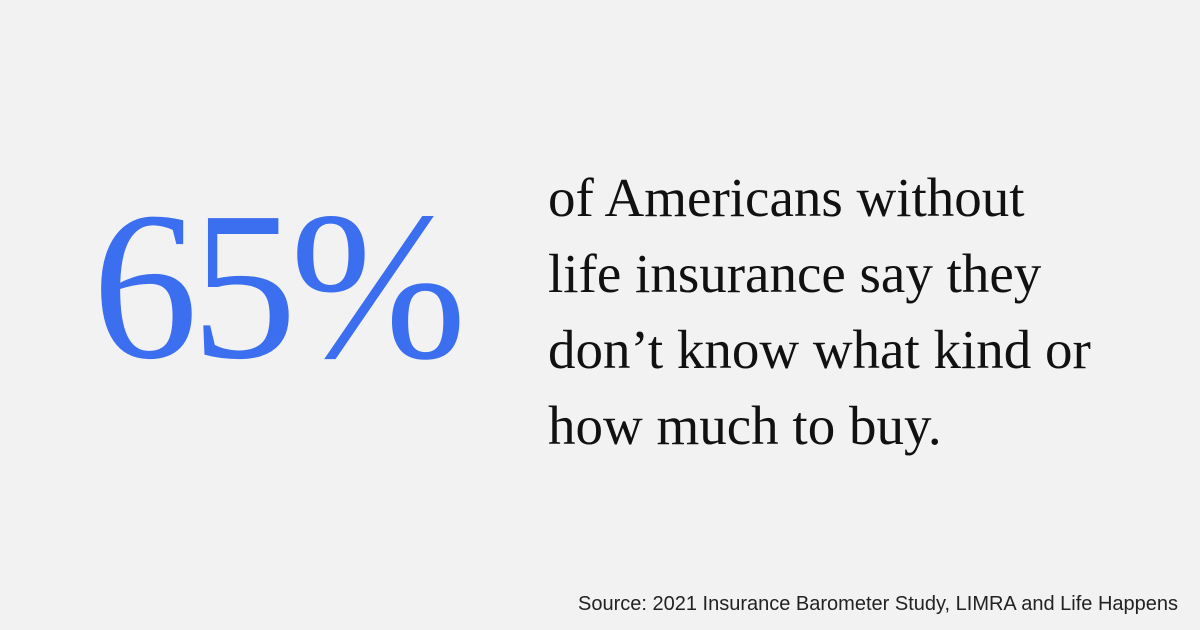 This screenshot has width=1200, height=630. Describe the element at coordinates (279, 285) in the screenshot. I see `stat-figure: 65%` at that location.